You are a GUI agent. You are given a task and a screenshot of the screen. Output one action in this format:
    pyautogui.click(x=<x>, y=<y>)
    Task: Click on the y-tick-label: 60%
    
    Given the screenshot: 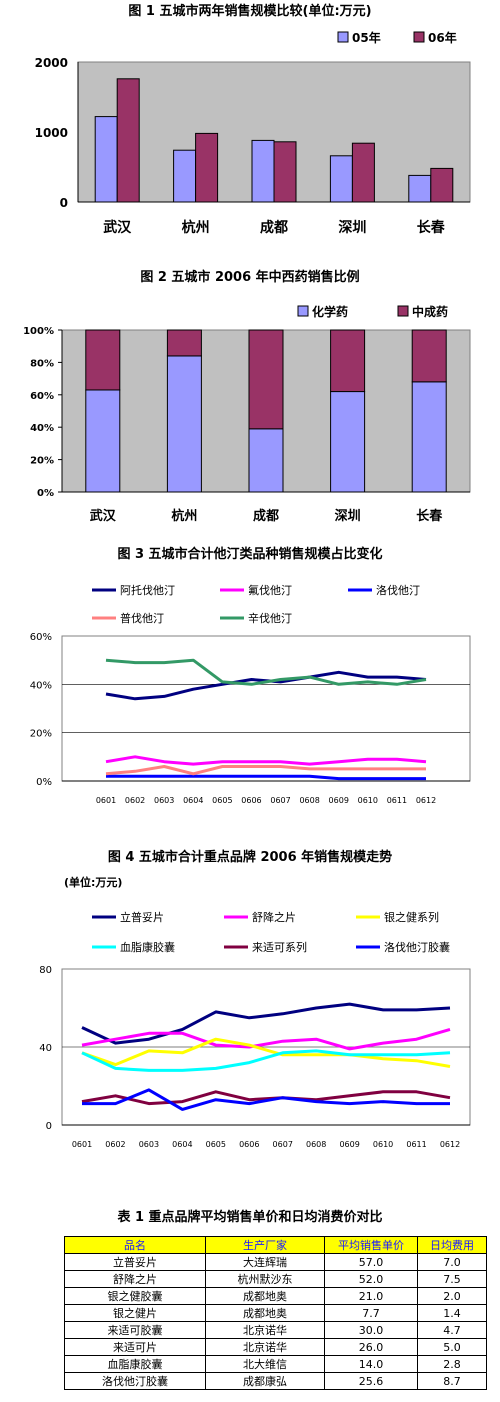 What is the action you would take?
    pyautogui.click(x=41, y=637)
    